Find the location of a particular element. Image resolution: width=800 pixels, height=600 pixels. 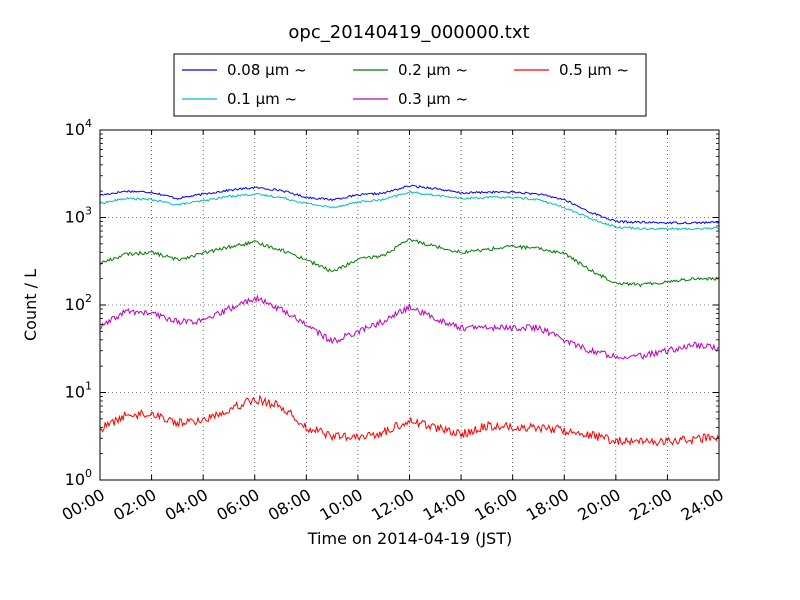

x-tick-label: 18:00 is located at coordinates (547, 505).